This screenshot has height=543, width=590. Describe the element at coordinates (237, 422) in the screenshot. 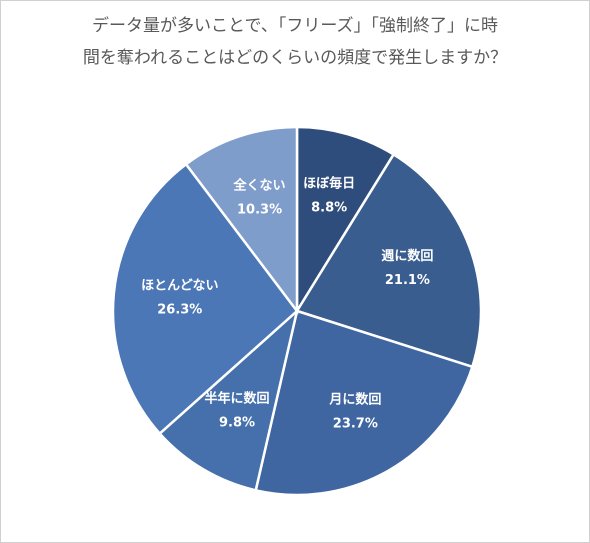

I see `value-label: 9.8%` at that location.